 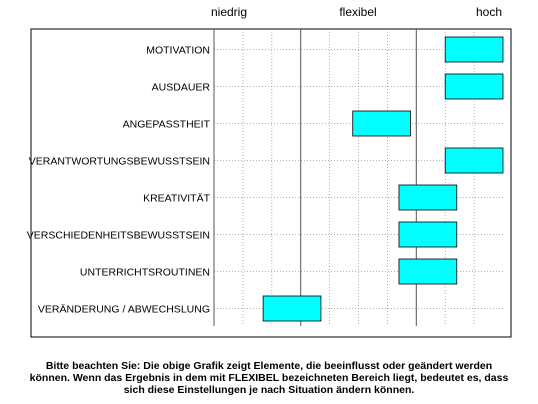 What do you see at coordinates (489, 12) in the screenshot?
I see `scale-label: hoch` at bounding box center [489, 12].